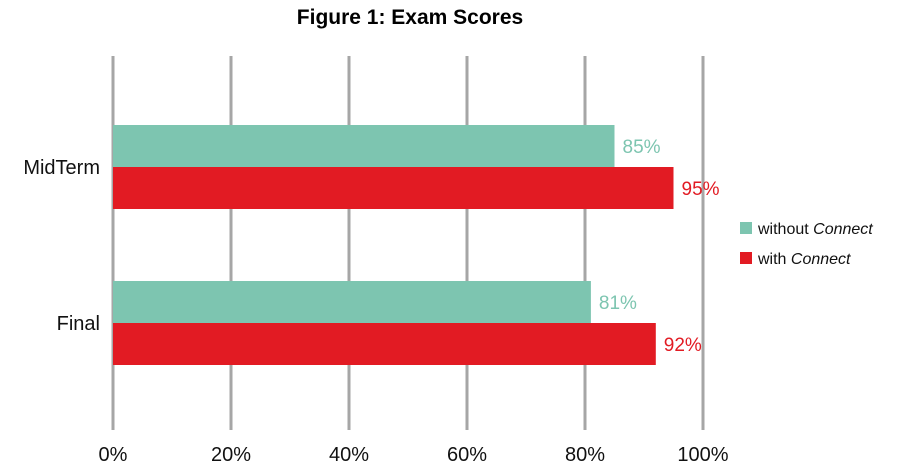 The width and height of the screenshot is (900, 469). I want to click on legend: without Connect with Connect, so click(806, 244).